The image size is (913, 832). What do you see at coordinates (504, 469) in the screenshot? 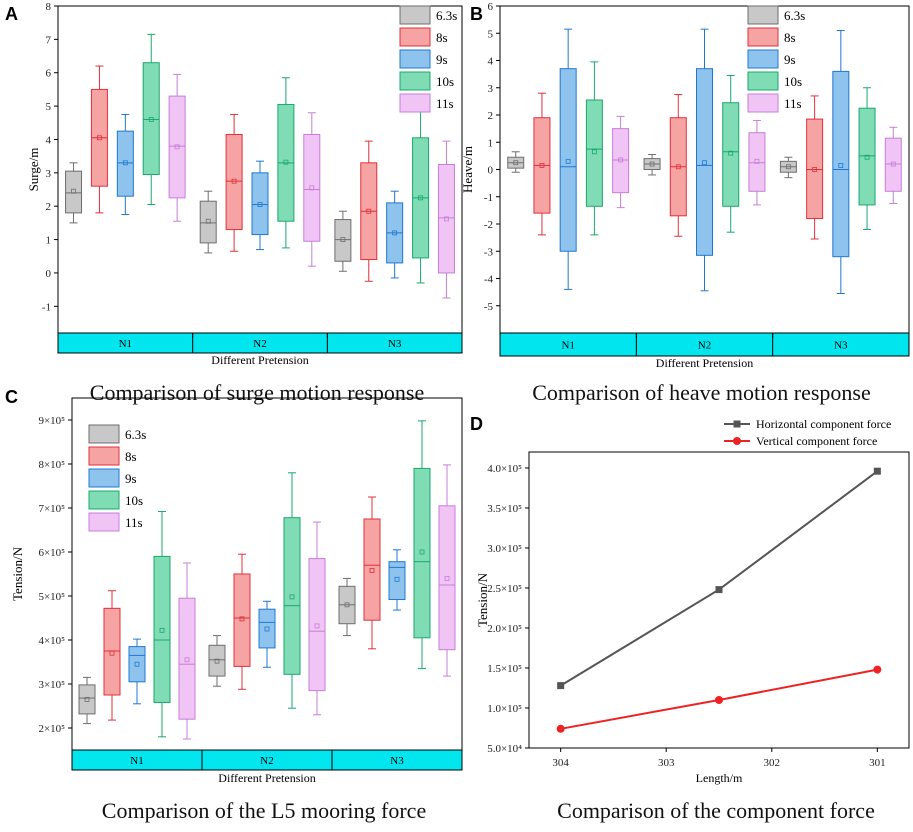
I see `y-tick-label: 4.0×10⁵` at bounding box center [504, 469].